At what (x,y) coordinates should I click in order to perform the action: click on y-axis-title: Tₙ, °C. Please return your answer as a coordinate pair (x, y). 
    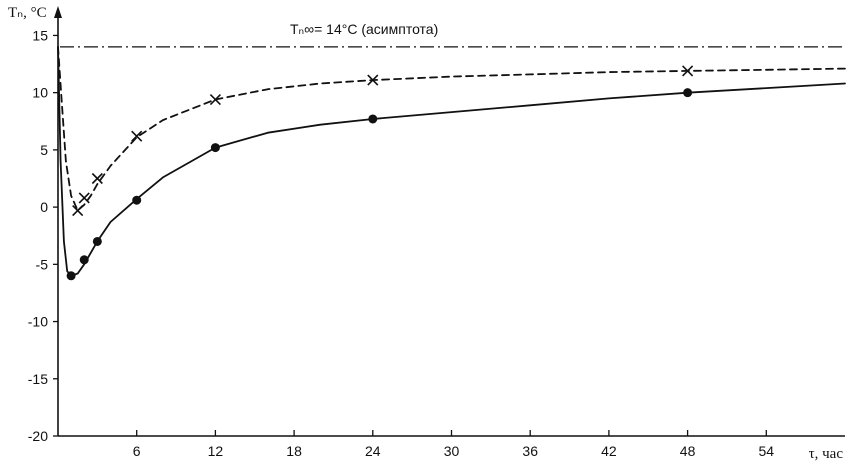
    Looking at the image, I should click on (27, 13).